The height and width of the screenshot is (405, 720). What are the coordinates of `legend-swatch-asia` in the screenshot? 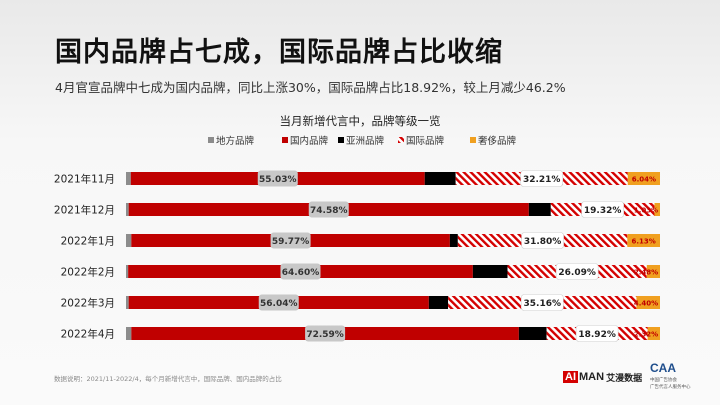 It's located at (341, 140).